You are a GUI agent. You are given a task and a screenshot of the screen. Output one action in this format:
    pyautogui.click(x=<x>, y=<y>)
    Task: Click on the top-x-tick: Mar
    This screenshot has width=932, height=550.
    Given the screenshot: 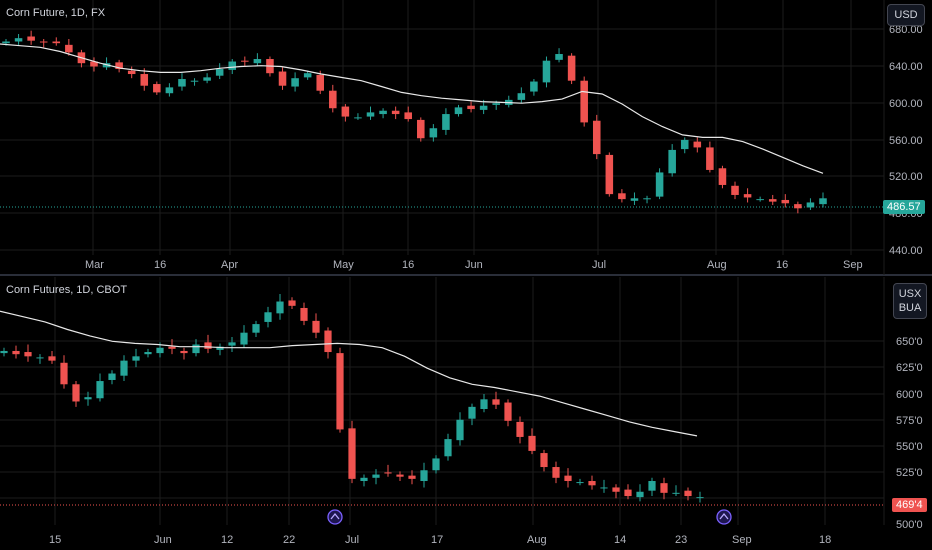 What is the action you would take?
    pyautogui.click(x=94, y=265)
    